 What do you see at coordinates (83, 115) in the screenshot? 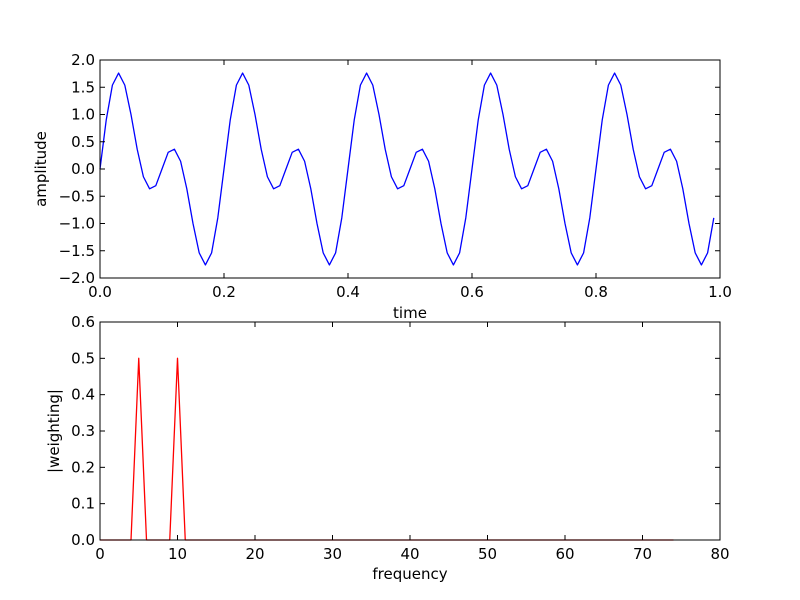
I see `time-signal-ytick-label: 1.0` at bounding box center [83, 115].